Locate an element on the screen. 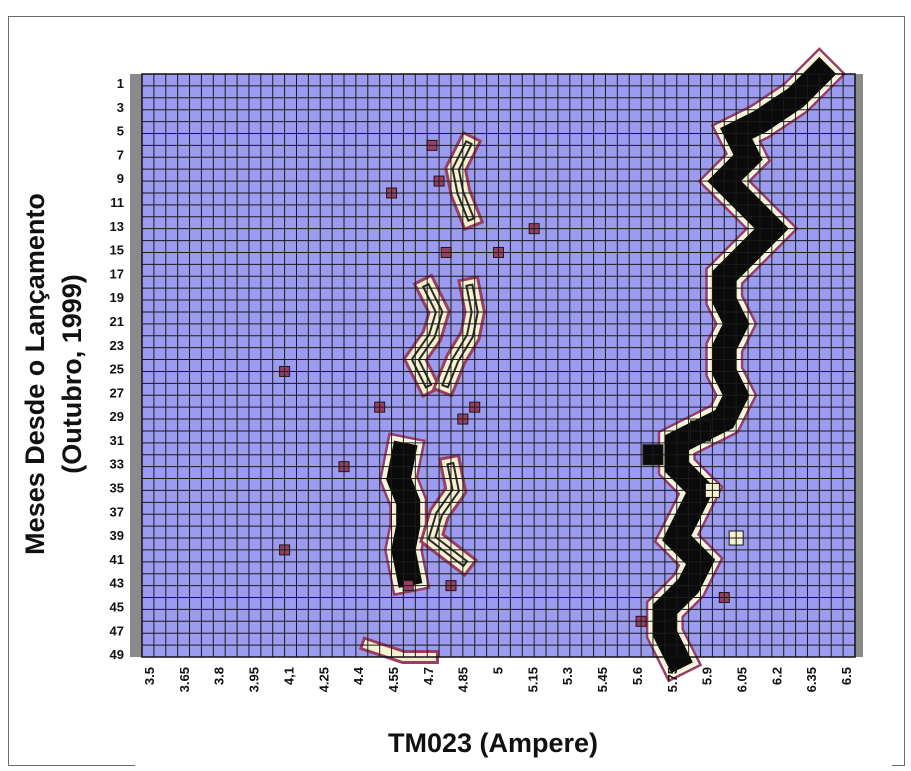 This screenshot has width=911, height=771. x-tick-label: 3.5 is located at coordinates (149, 676).